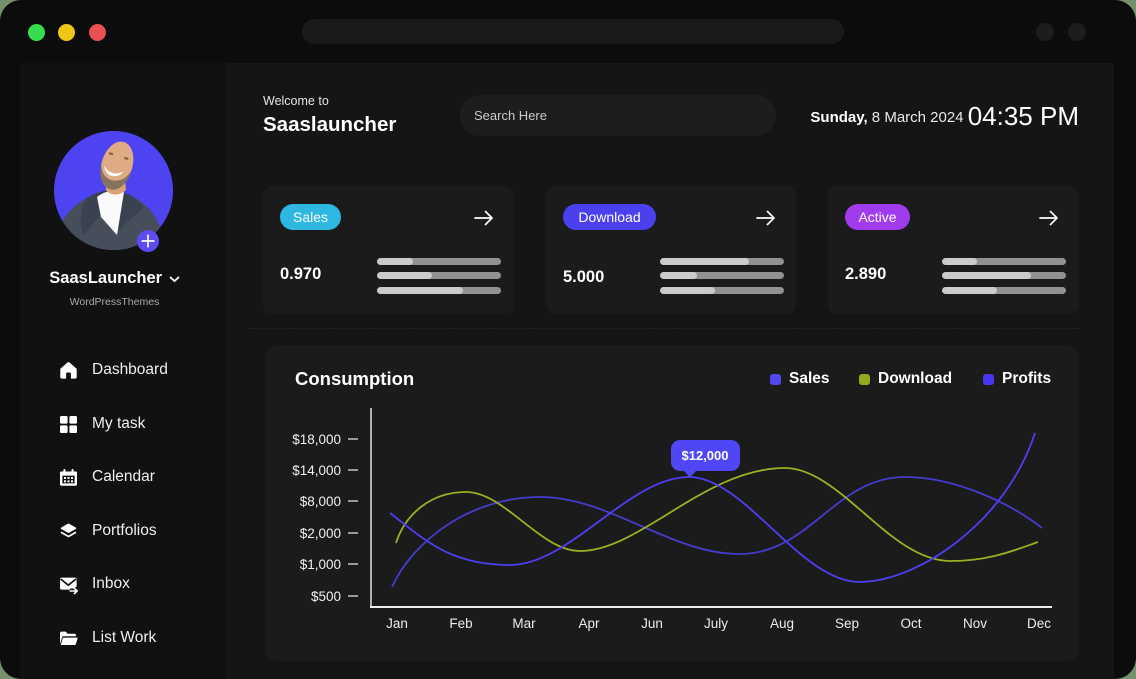  What do you see at coordinates (326, 596) in the screenshot?
I see `svg-text: $500` at bounding box center [326, 596].